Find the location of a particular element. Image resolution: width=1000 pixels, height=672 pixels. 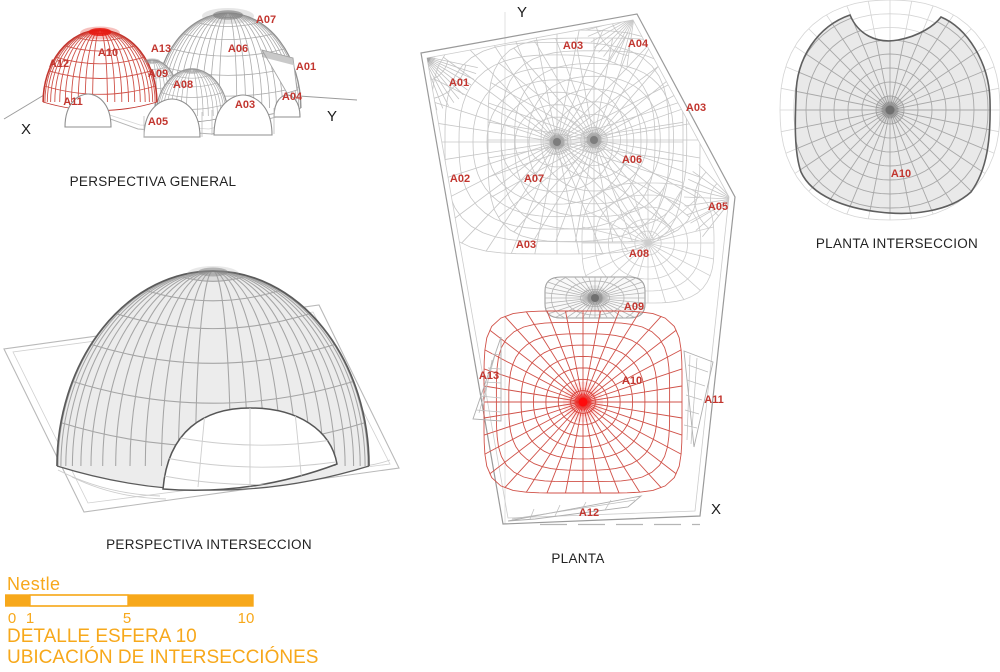

plan-int-label-A10: A10 is located at coordinates (901, 174).